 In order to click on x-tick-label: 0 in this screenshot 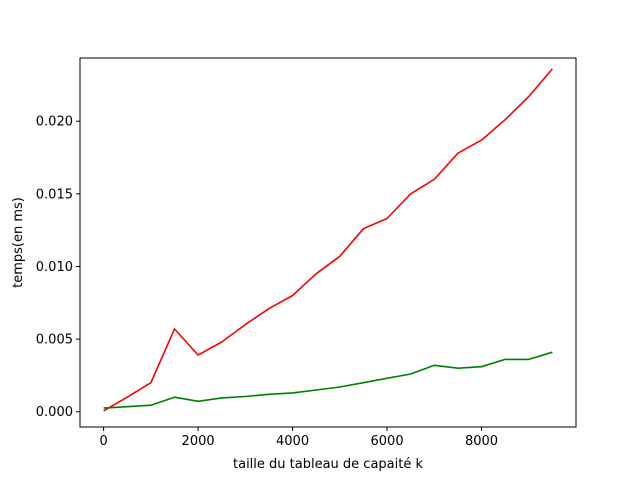, I will do `click(103, 441)`.